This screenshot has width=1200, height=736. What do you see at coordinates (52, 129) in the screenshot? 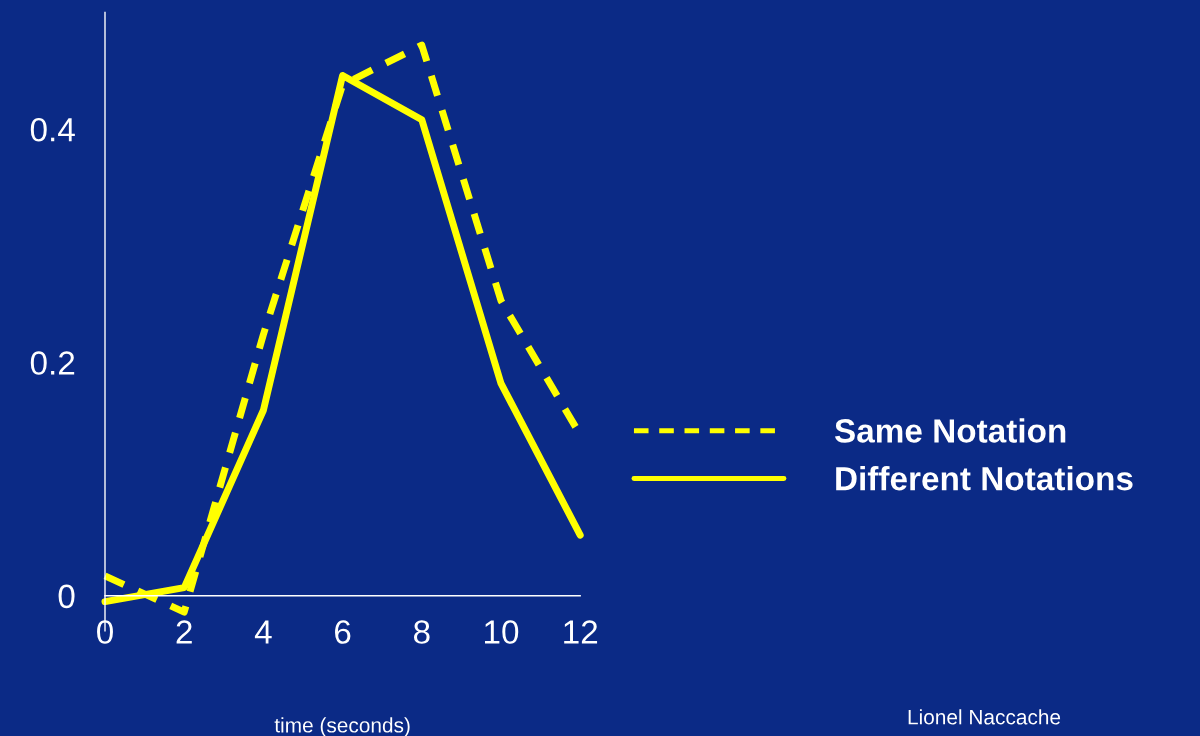
I see `y-tick-label: 0.4` at bounding box center [52, 129].